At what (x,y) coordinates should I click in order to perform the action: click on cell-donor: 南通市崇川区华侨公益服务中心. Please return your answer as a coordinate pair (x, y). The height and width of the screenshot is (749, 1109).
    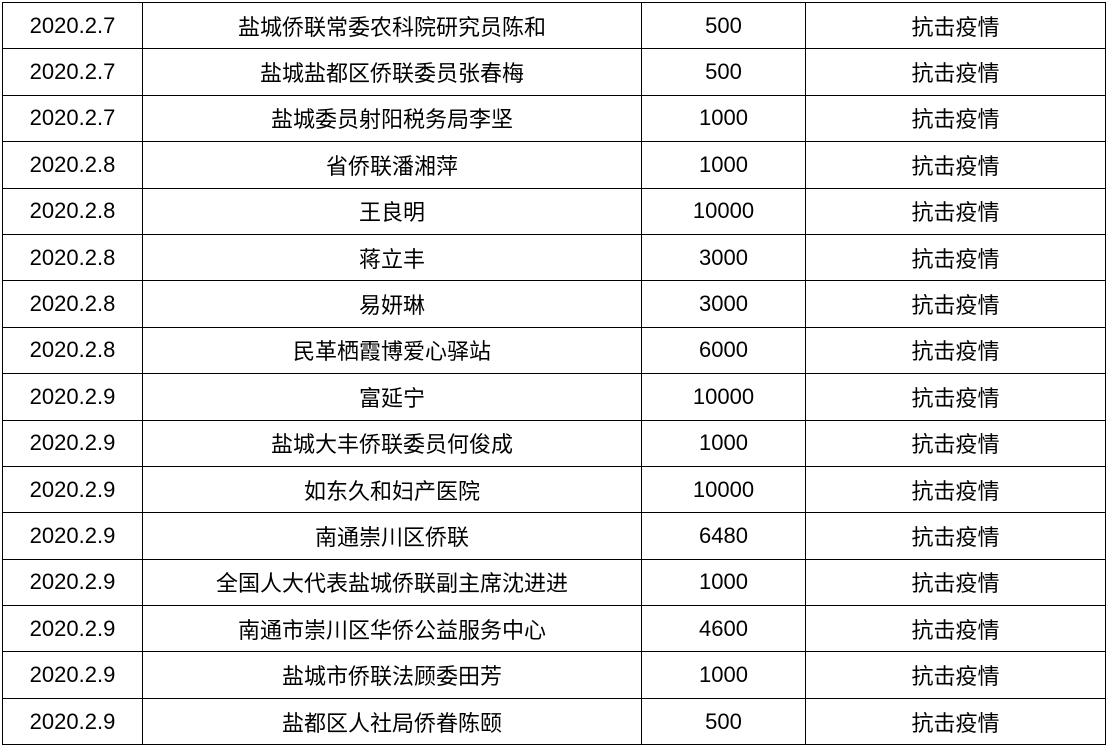
    Looking at the image, I should click on (392, 629).